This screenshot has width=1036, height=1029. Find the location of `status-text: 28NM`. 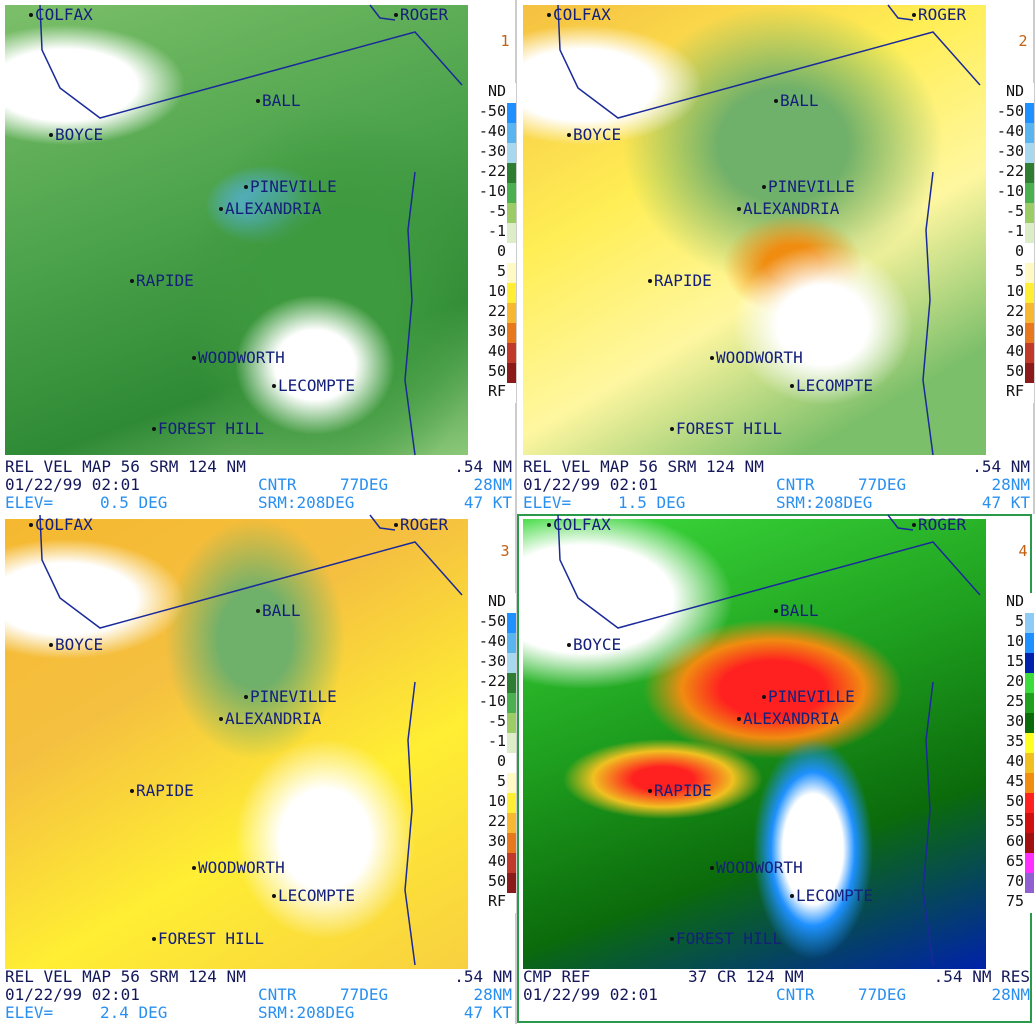

status-text: 28NM is located at coordinates (492, 484).